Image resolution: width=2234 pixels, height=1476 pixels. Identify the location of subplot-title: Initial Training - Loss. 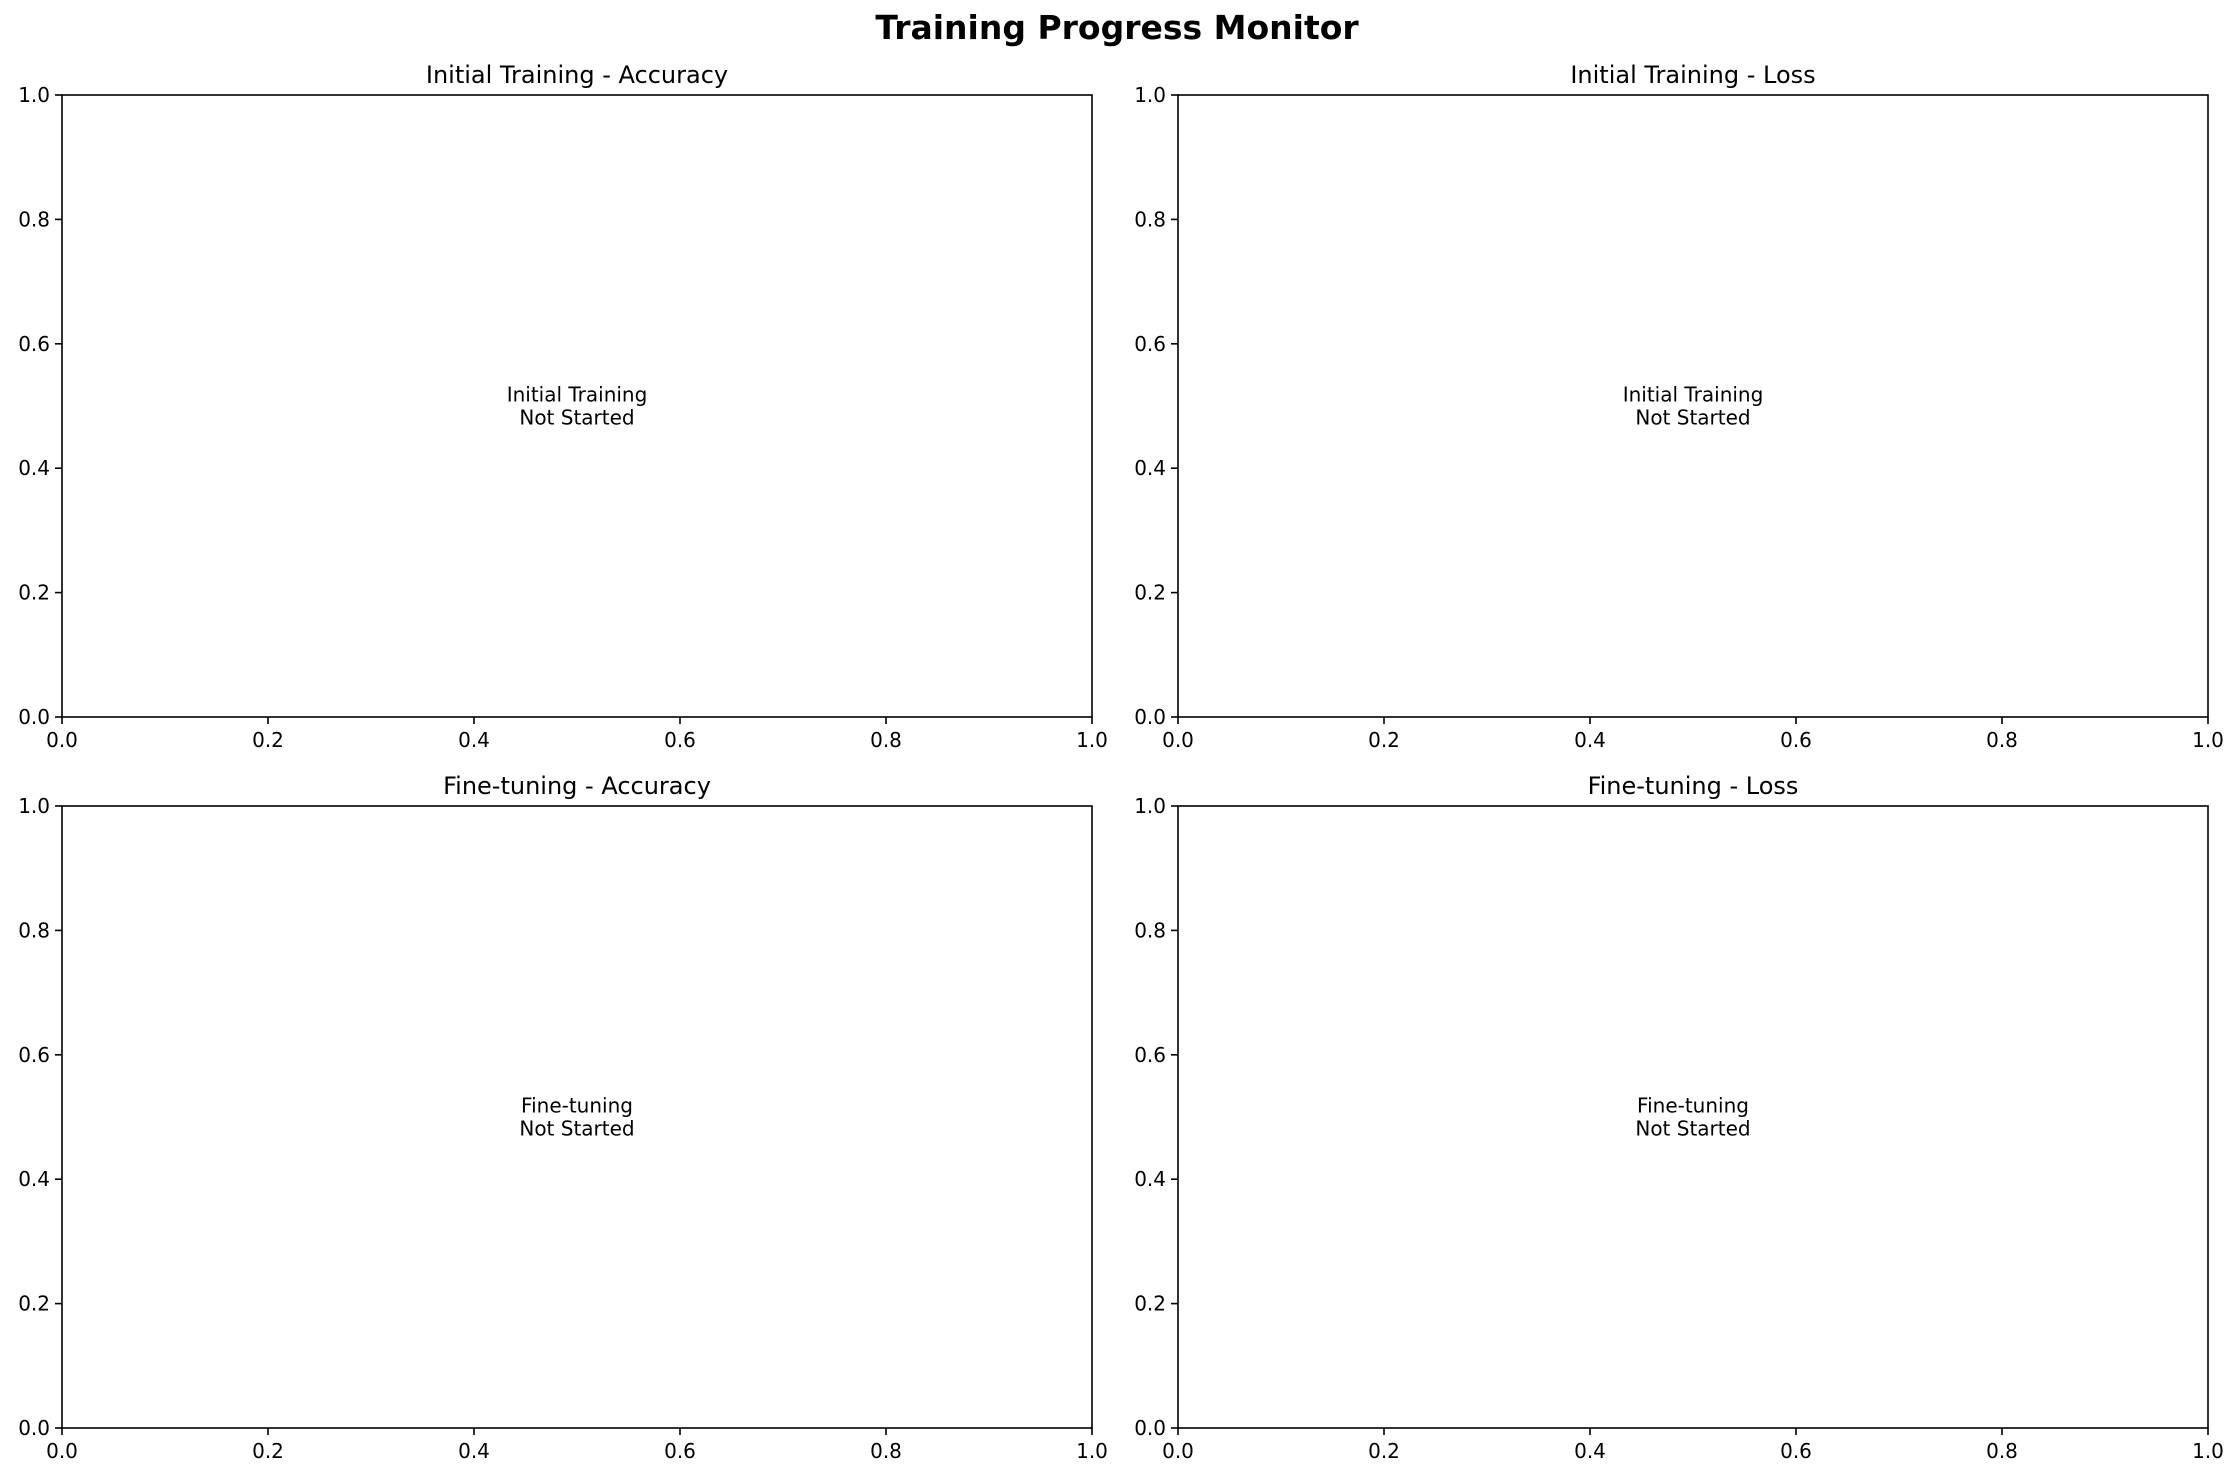
(1692, 75).